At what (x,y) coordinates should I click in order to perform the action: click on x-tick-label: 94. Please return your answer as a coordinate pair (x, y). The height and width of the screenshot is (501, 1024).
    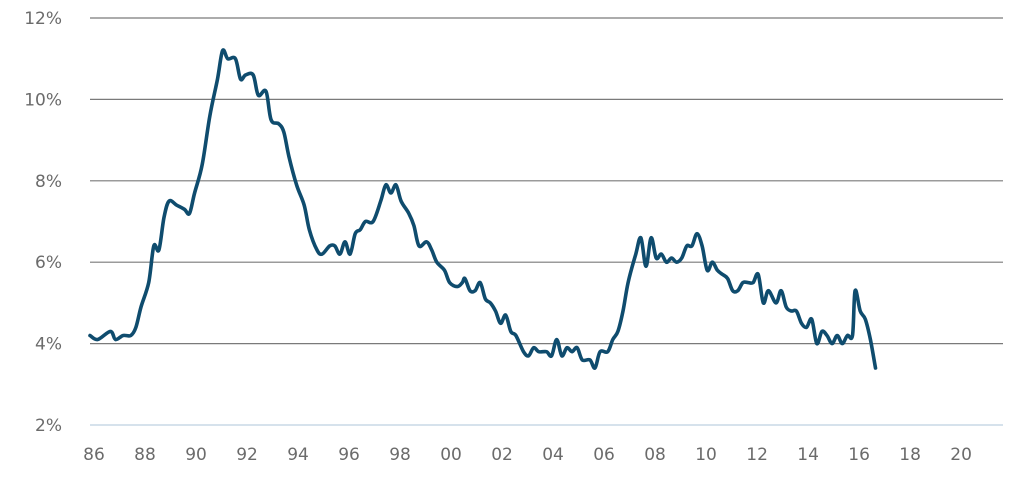
    Looking at the image, I should click on (298, 455).